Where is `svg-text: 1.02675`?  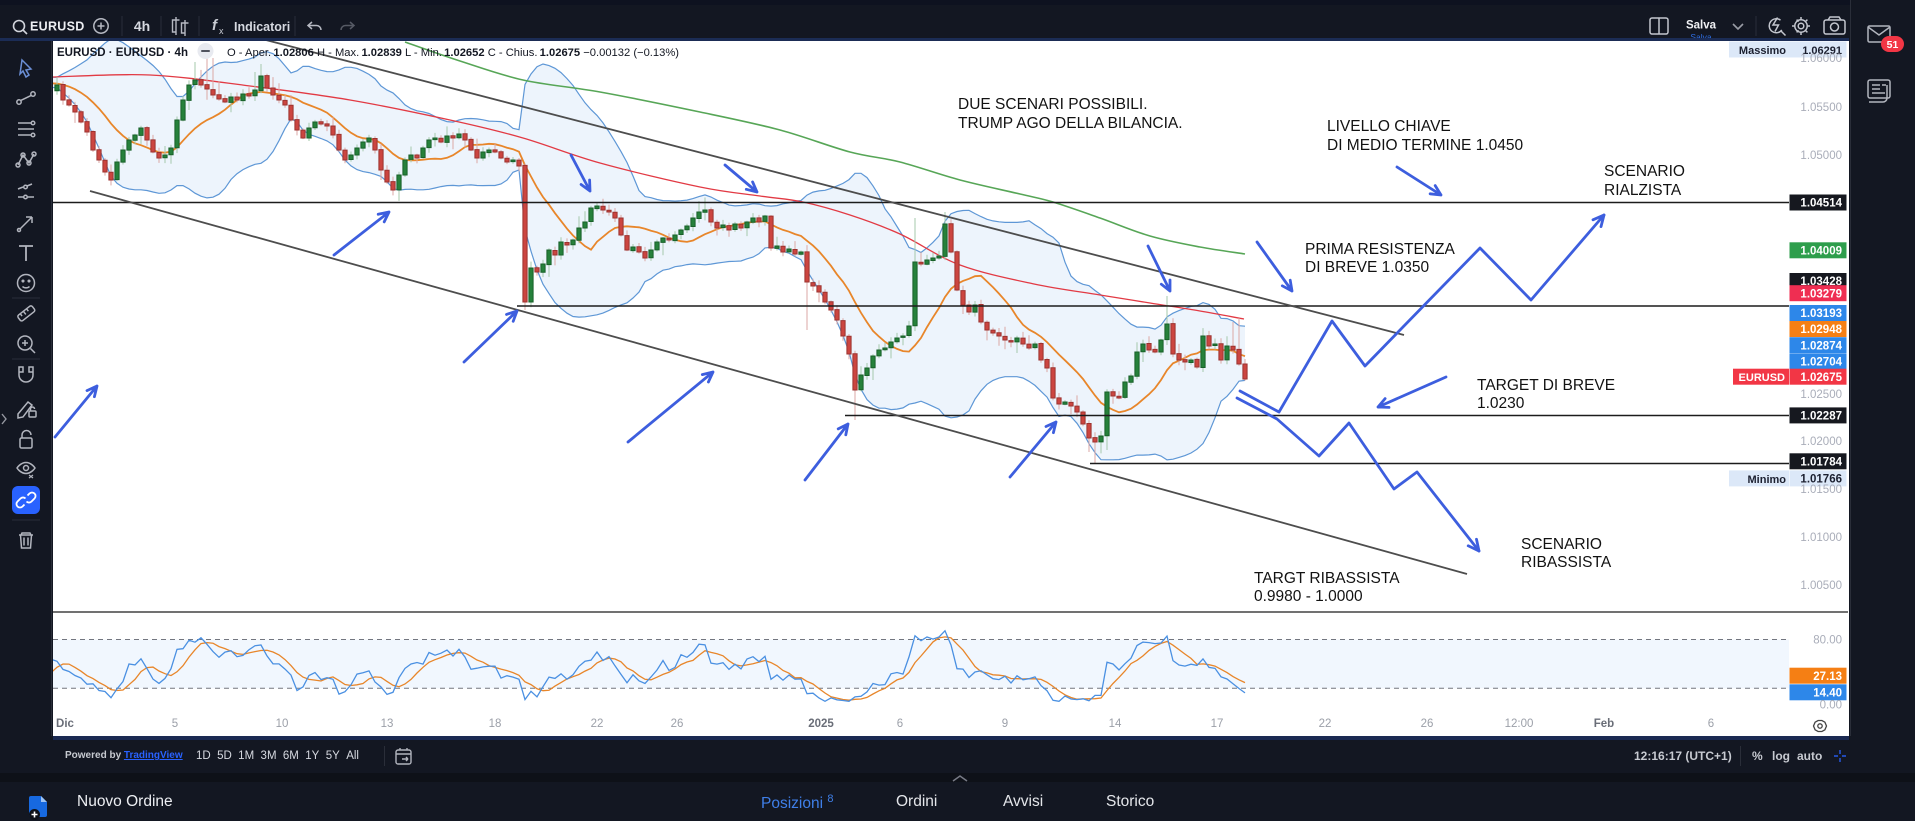
svg-text: 1.02675 is located at coordinates (1821, 378).